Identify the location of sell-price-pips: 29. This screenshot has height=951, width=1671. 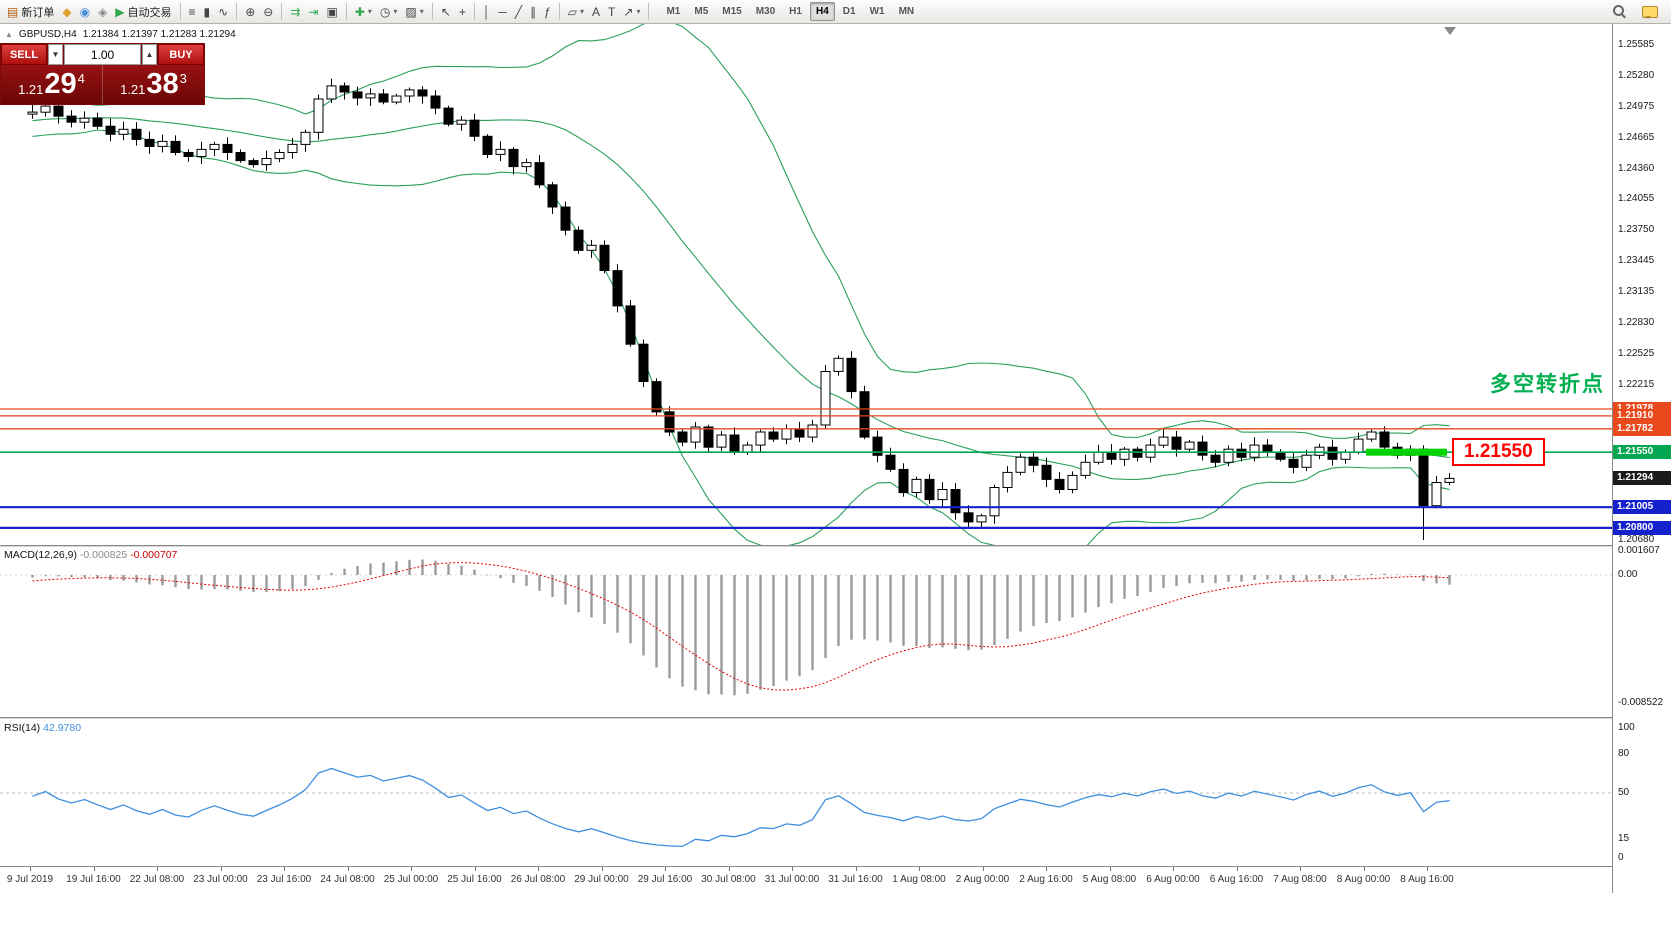
(60, 84).